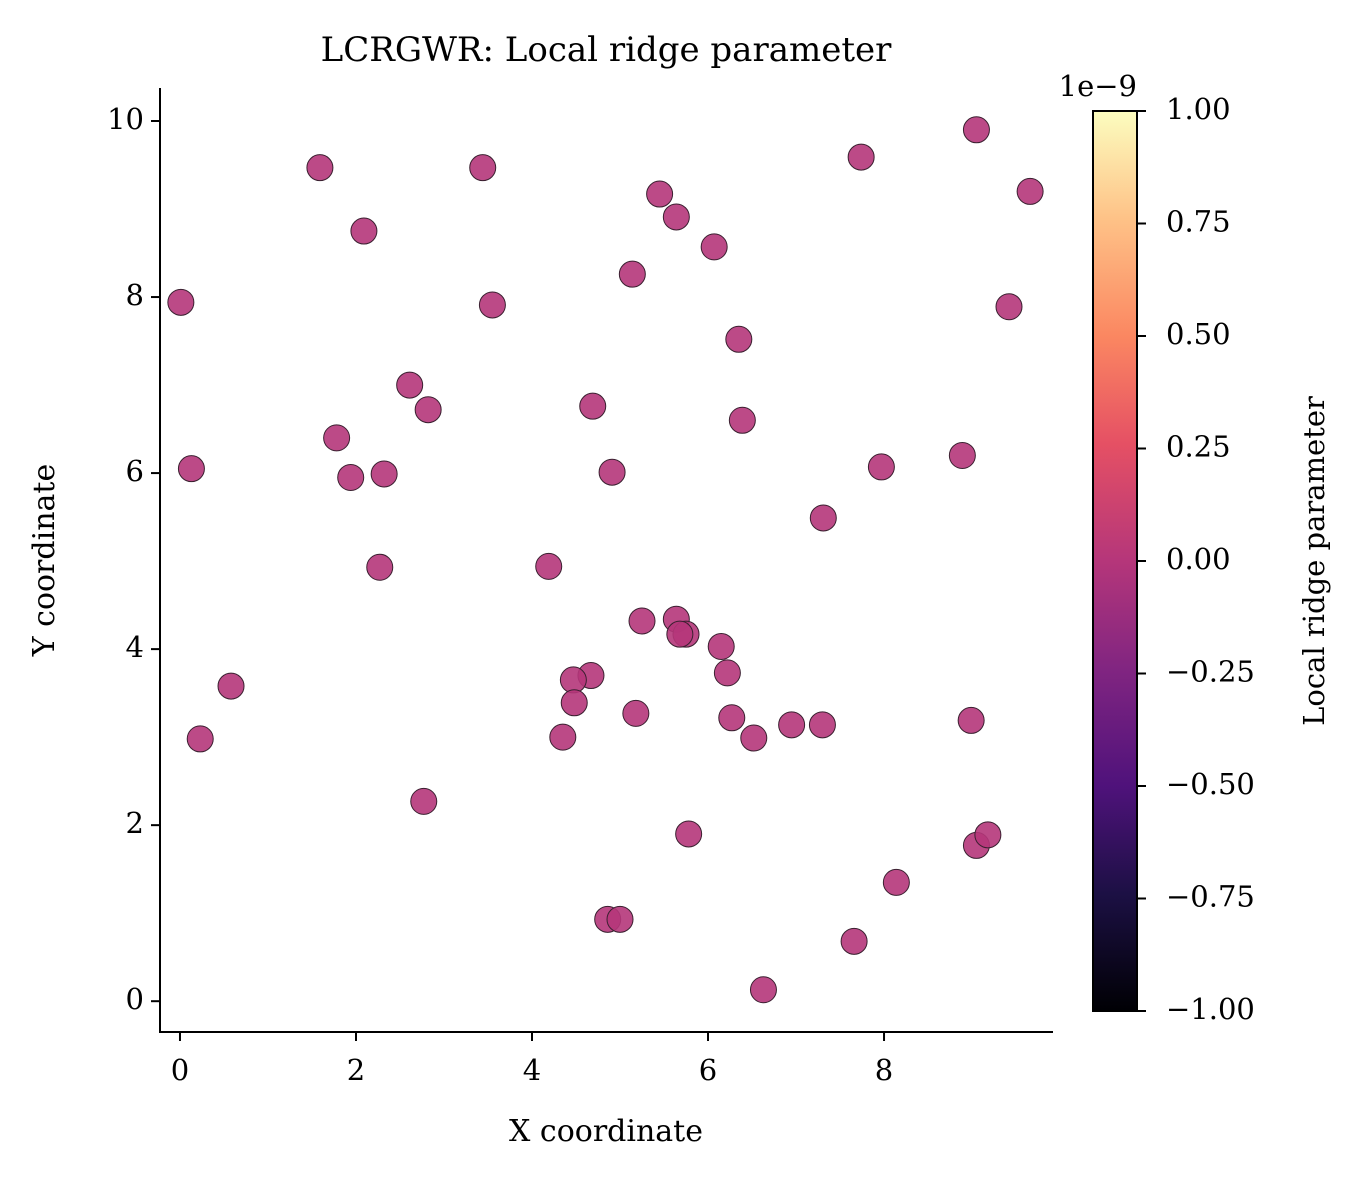  Describe the element at coordinates (1210, 784) in the screenshot. I see `colorbar-tick-label: −0.50` at that location.